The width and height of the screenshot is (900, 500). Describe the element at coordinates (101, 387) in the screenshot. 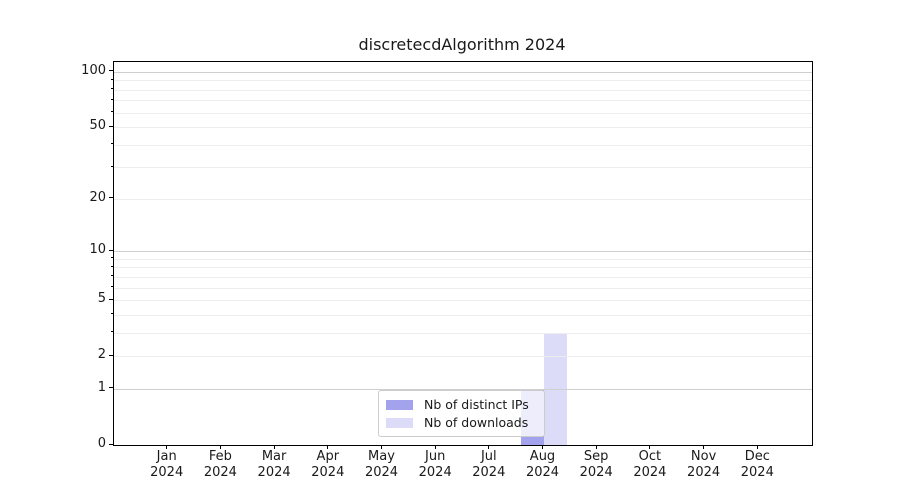

I see `y-tick-label: 1` at that location.